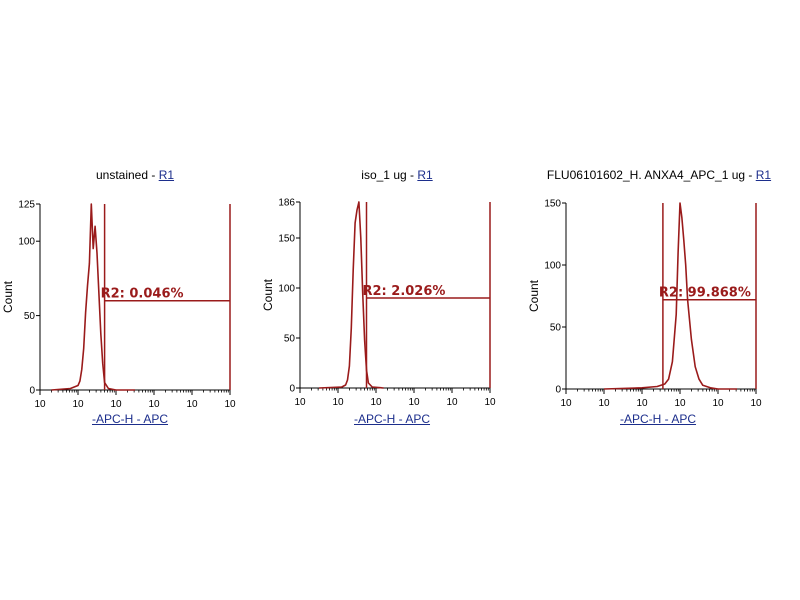 The height and width of the screenshot is (600, 800). Describe the element at coordinates (118, 305) in the screenshot. I see `histogram-plot: 0 50 100 125 10 10 10 10 10 10 Count R2: 0.046%` at that location.